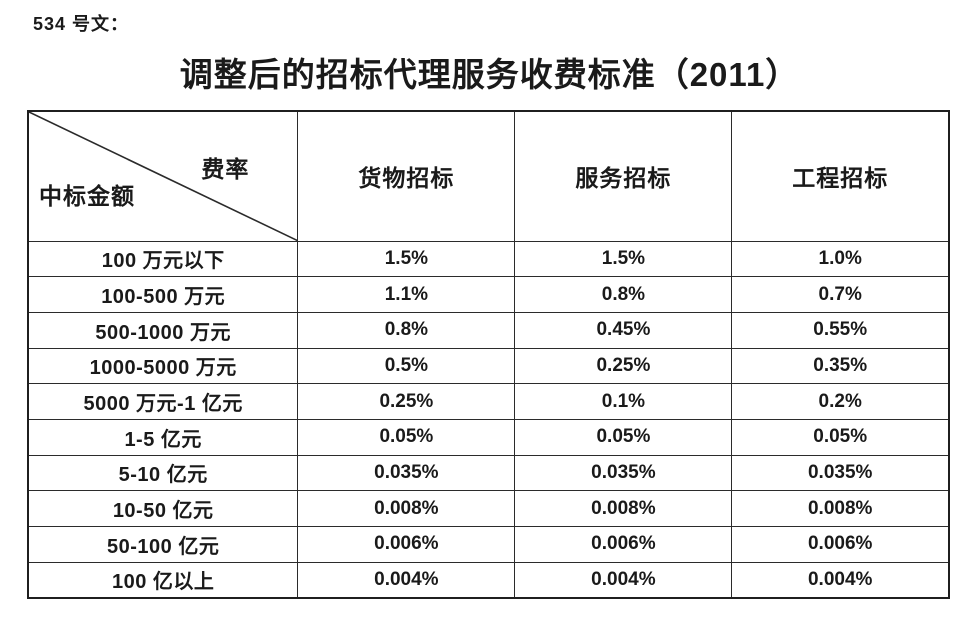 This screenshot has height=629, width=979. What do you see at coordinates (623, 580) in the screenshot?
I see `rate-value-services: 0.004%` at bounding box center [623, 580].